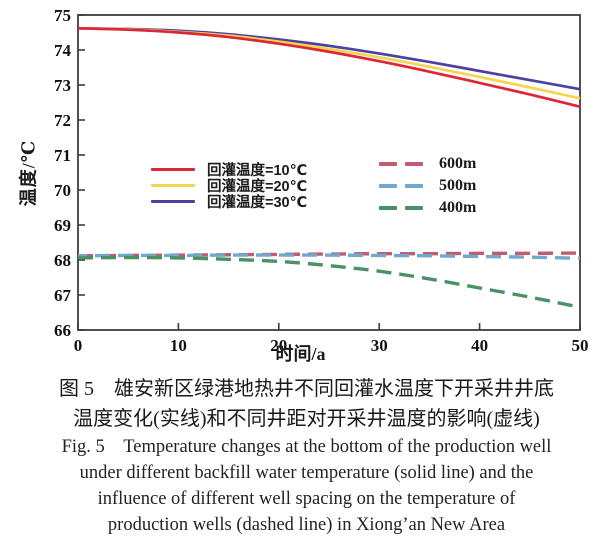 This screenshot has height=556, width=613. Describe the element at coordinates (401, 164) in the screenshot. I see `legend-swatch-red-dashed` at that location.